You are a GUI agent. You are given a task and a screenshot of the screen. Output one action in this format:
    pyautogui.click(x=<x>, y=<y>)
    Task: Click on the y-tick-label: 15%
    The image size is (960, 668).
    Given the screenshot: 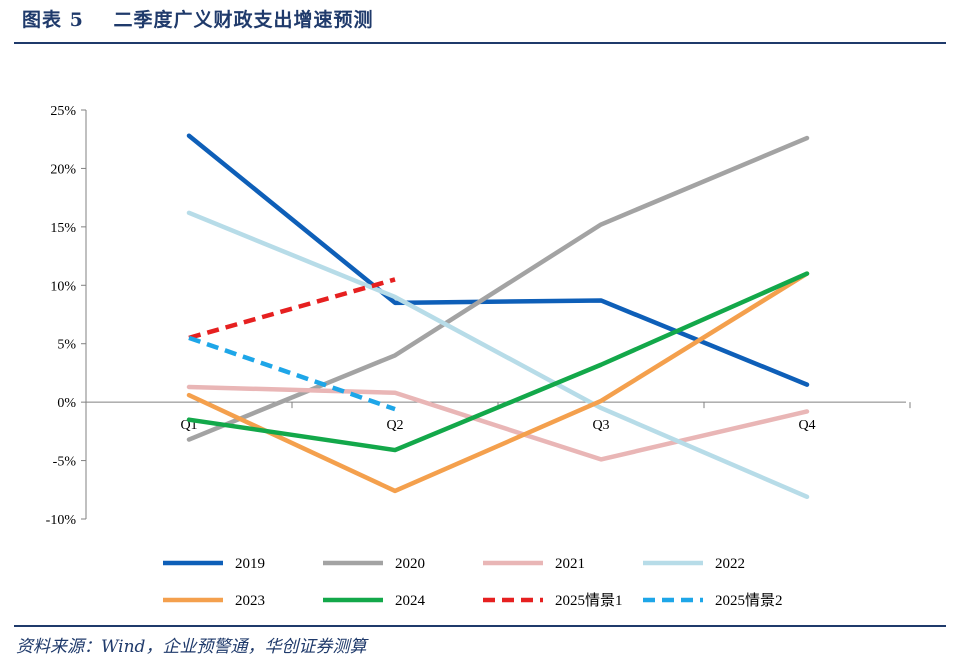 What is the action you would take?
    pyautogui.click(x=63, y=228)
    